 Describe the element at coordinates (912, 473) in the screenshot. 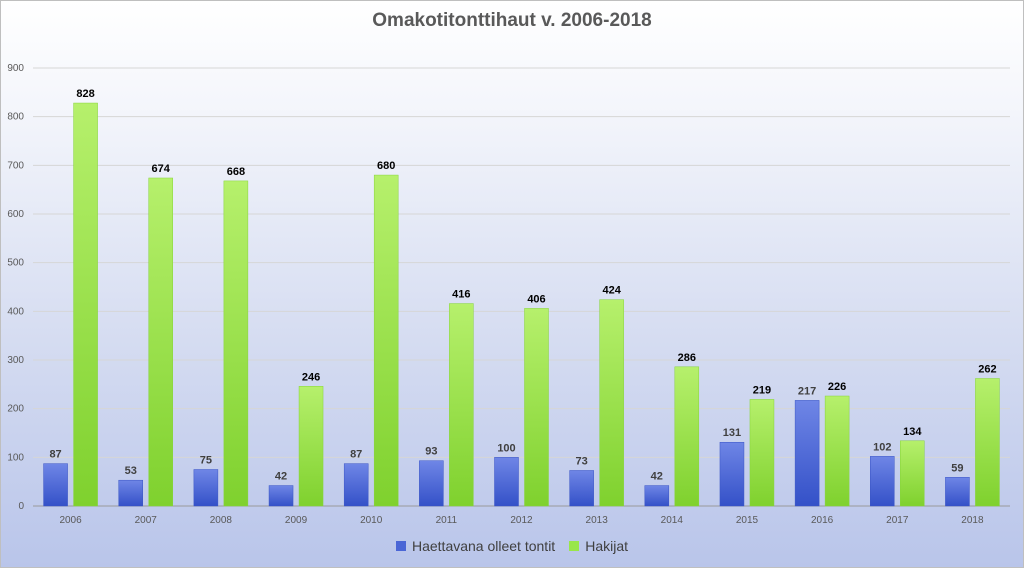

I see `bar-hakijat-2017` at that location.